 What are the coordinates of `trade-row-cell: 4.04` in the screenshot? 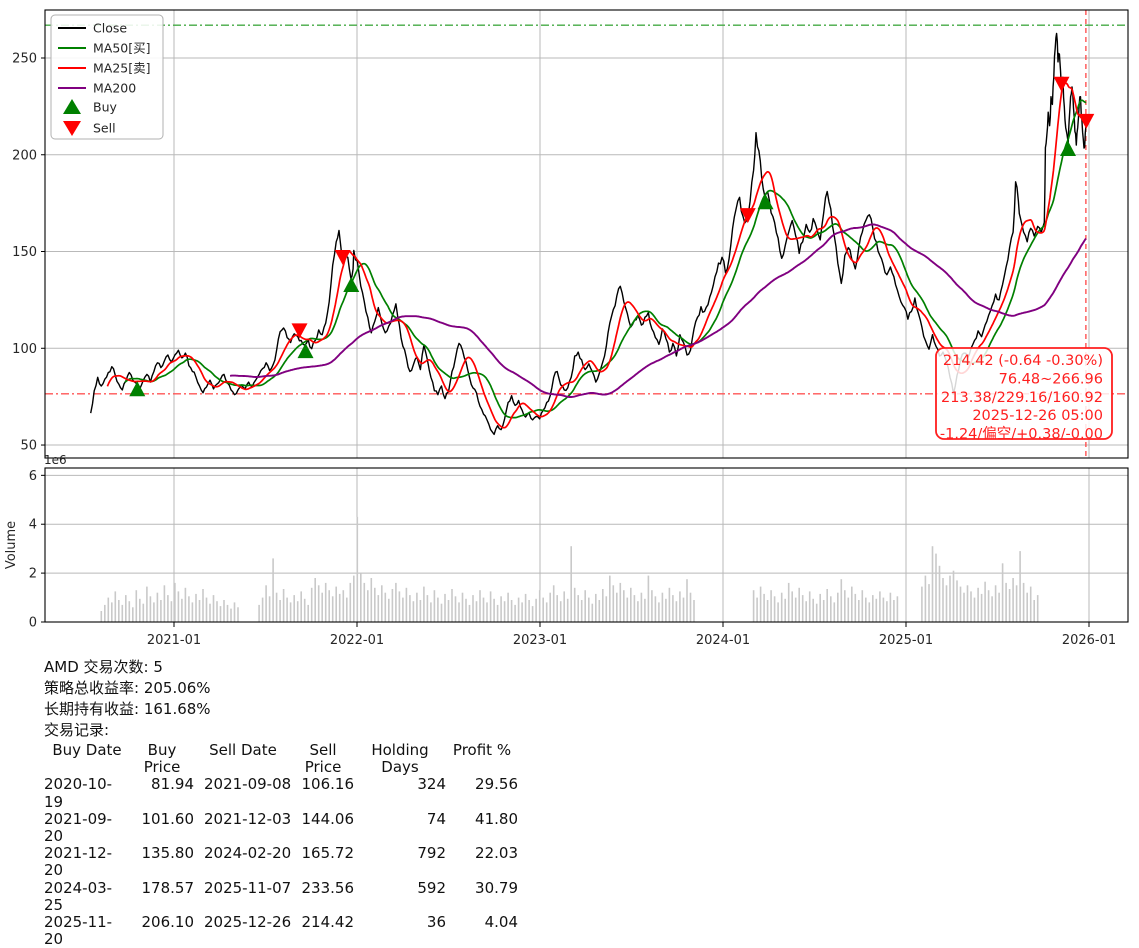 It's located at (501, 922).